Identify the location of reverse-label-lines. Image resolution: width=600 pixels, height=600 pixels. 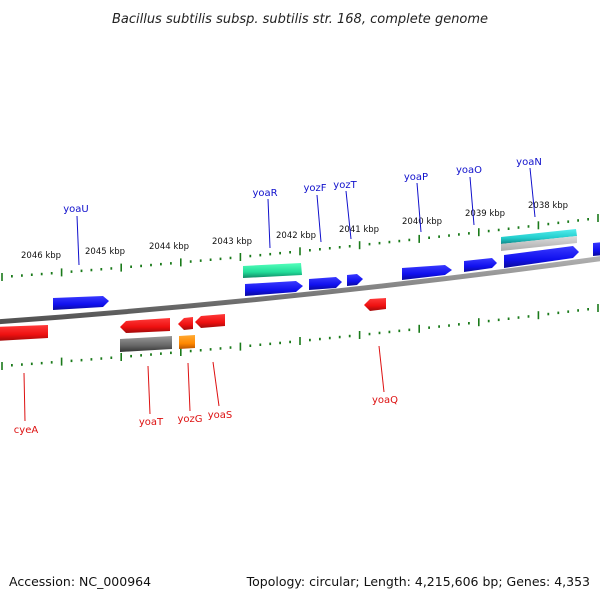
(204, 383).